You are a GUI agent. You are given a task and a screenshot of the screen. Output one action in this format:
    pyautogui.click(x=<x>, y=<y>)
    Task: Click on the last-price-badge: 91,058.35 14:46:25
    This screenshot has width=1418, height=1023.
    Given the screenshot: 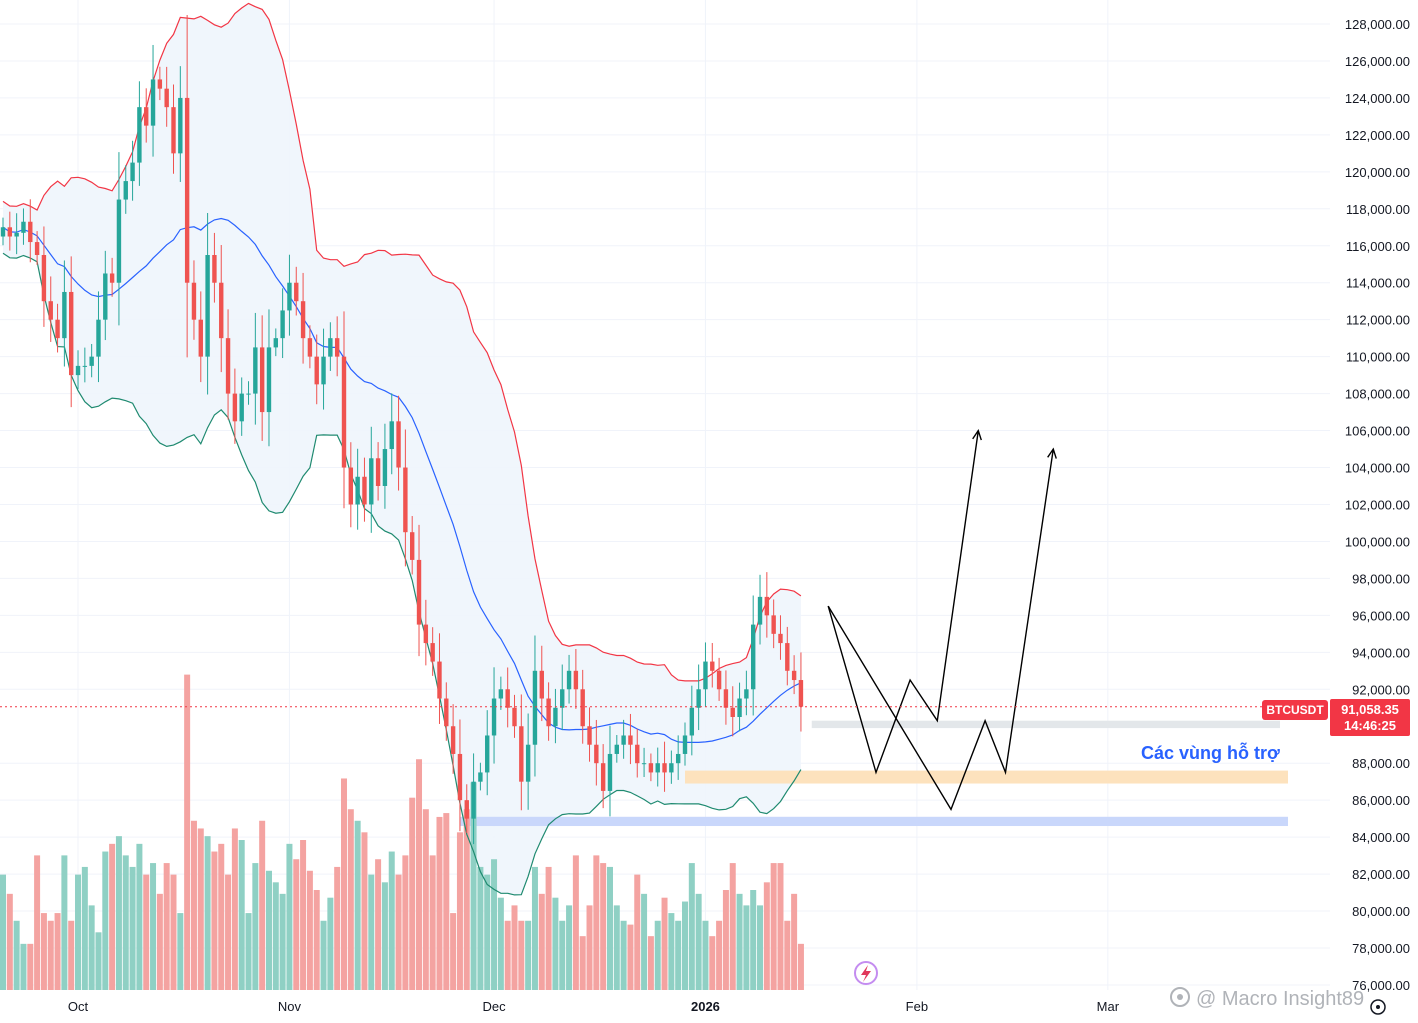 What is the action you would take?
    pyautogui.click(x=1370, y=717)
    